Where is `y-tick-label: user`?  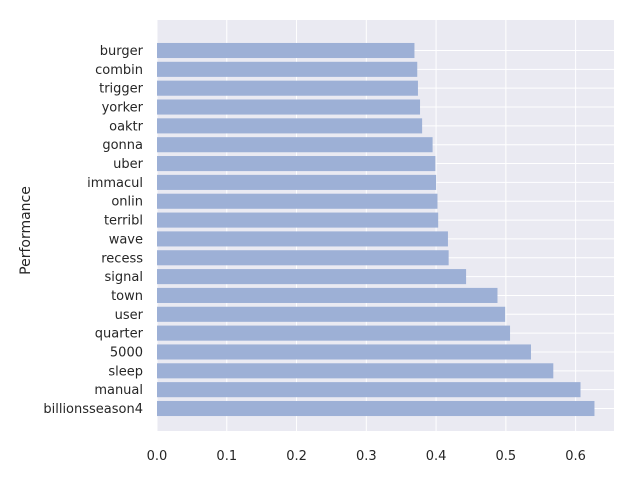
y-tick-label: user is located at coordinates (129, 315).